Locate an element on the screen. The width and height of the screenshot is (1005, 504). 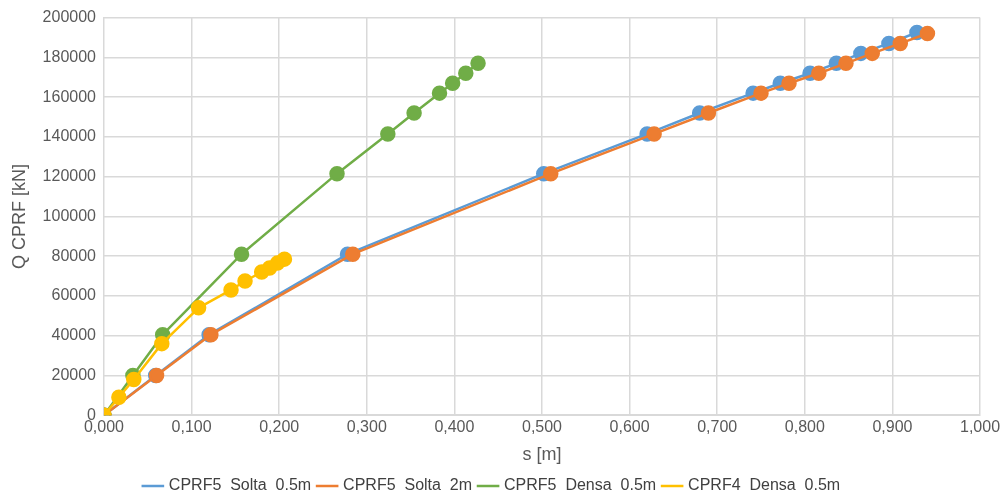
x-tick-label: 0,900 is located at coordinates (892, 427).